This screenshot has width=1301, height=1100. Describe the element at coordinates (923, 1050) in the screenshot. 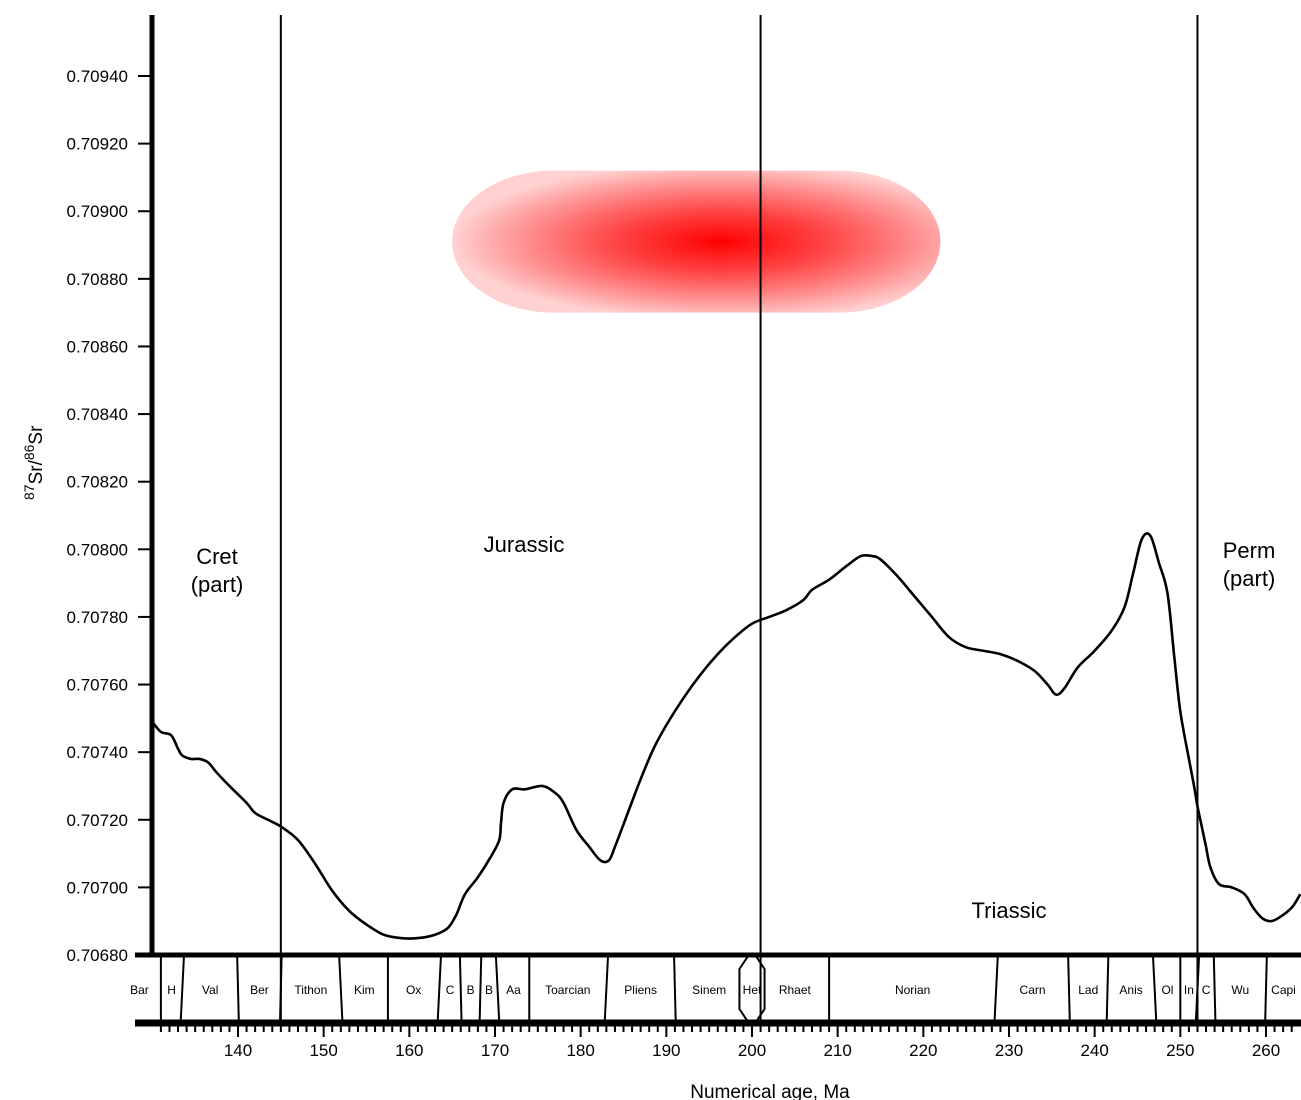

I see `x-tick-label: 220` at that location.